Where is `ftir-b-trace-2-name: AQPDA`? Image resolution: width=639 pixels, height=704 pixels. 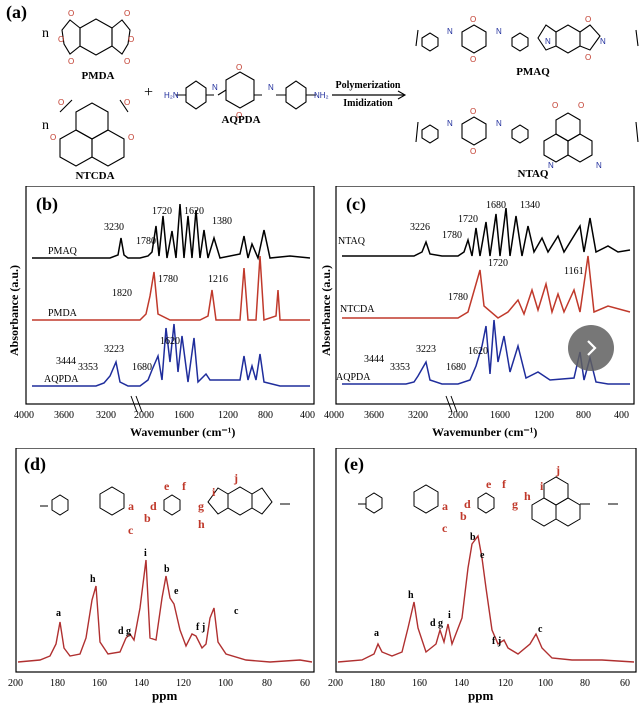
ftir-b-trace-2-name: AQPDA is located at coordinates (61, 379).